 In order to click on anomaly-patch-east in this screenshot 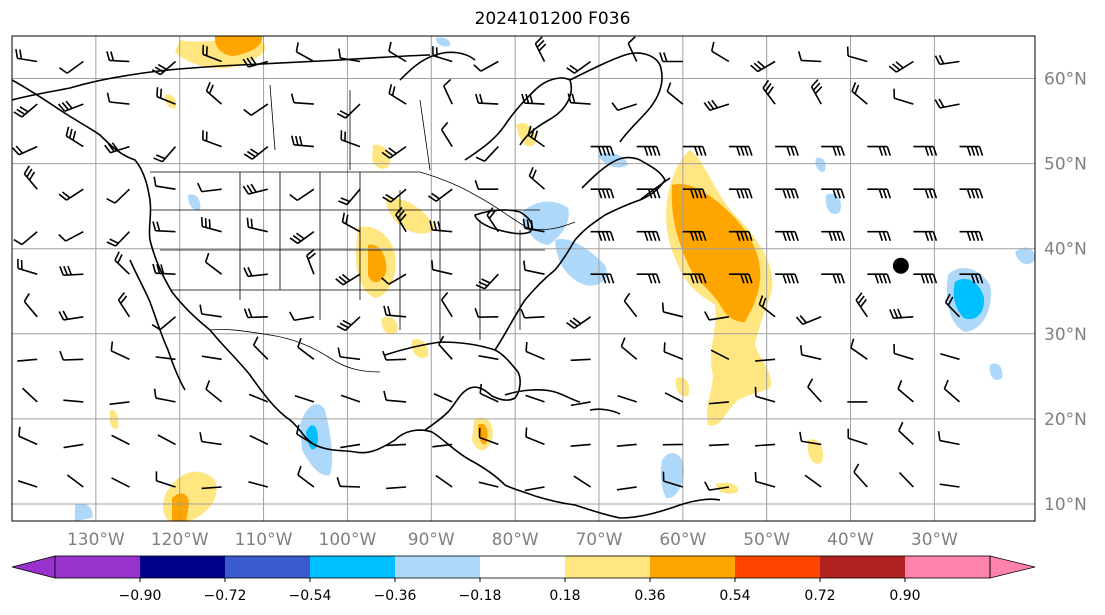, I will do `click(815, 451)`.